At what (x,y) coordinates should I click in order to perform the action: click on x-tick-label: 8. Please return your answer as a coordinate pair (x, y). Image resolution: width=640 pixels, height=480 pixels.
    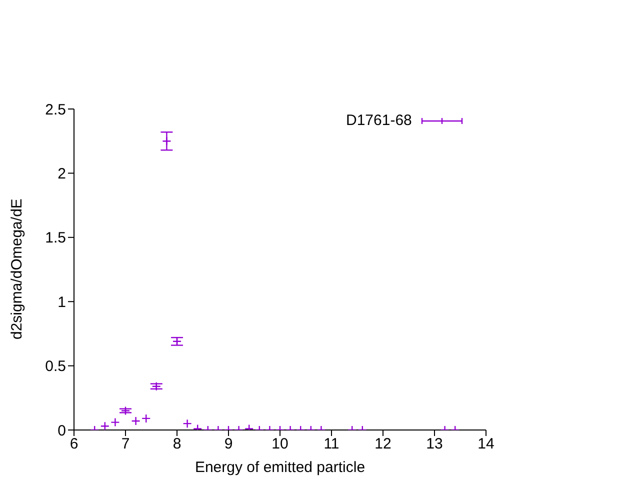
    Looking at the image, I should click on (177, 444).